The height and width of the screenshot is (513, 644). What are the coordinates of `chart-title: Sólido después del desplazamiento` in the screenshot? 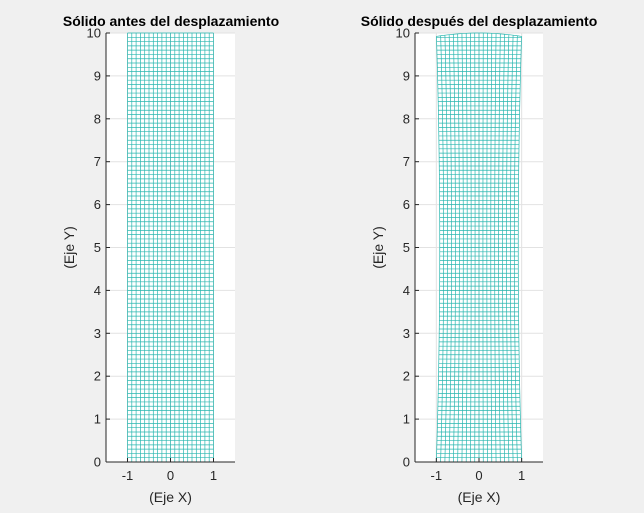 It's located at (479, 21).